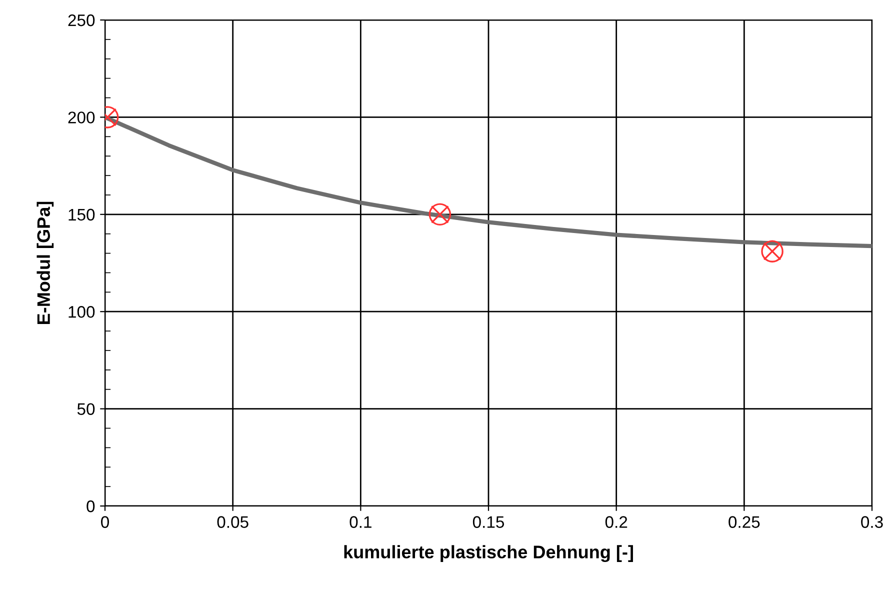 Image resolution: width=890 pixels, height=598 pixels. What do you see at coordinates (232, 522) in the screenshot?
I see `x-tick-label: 0.05` at bounding box center [232, 522].